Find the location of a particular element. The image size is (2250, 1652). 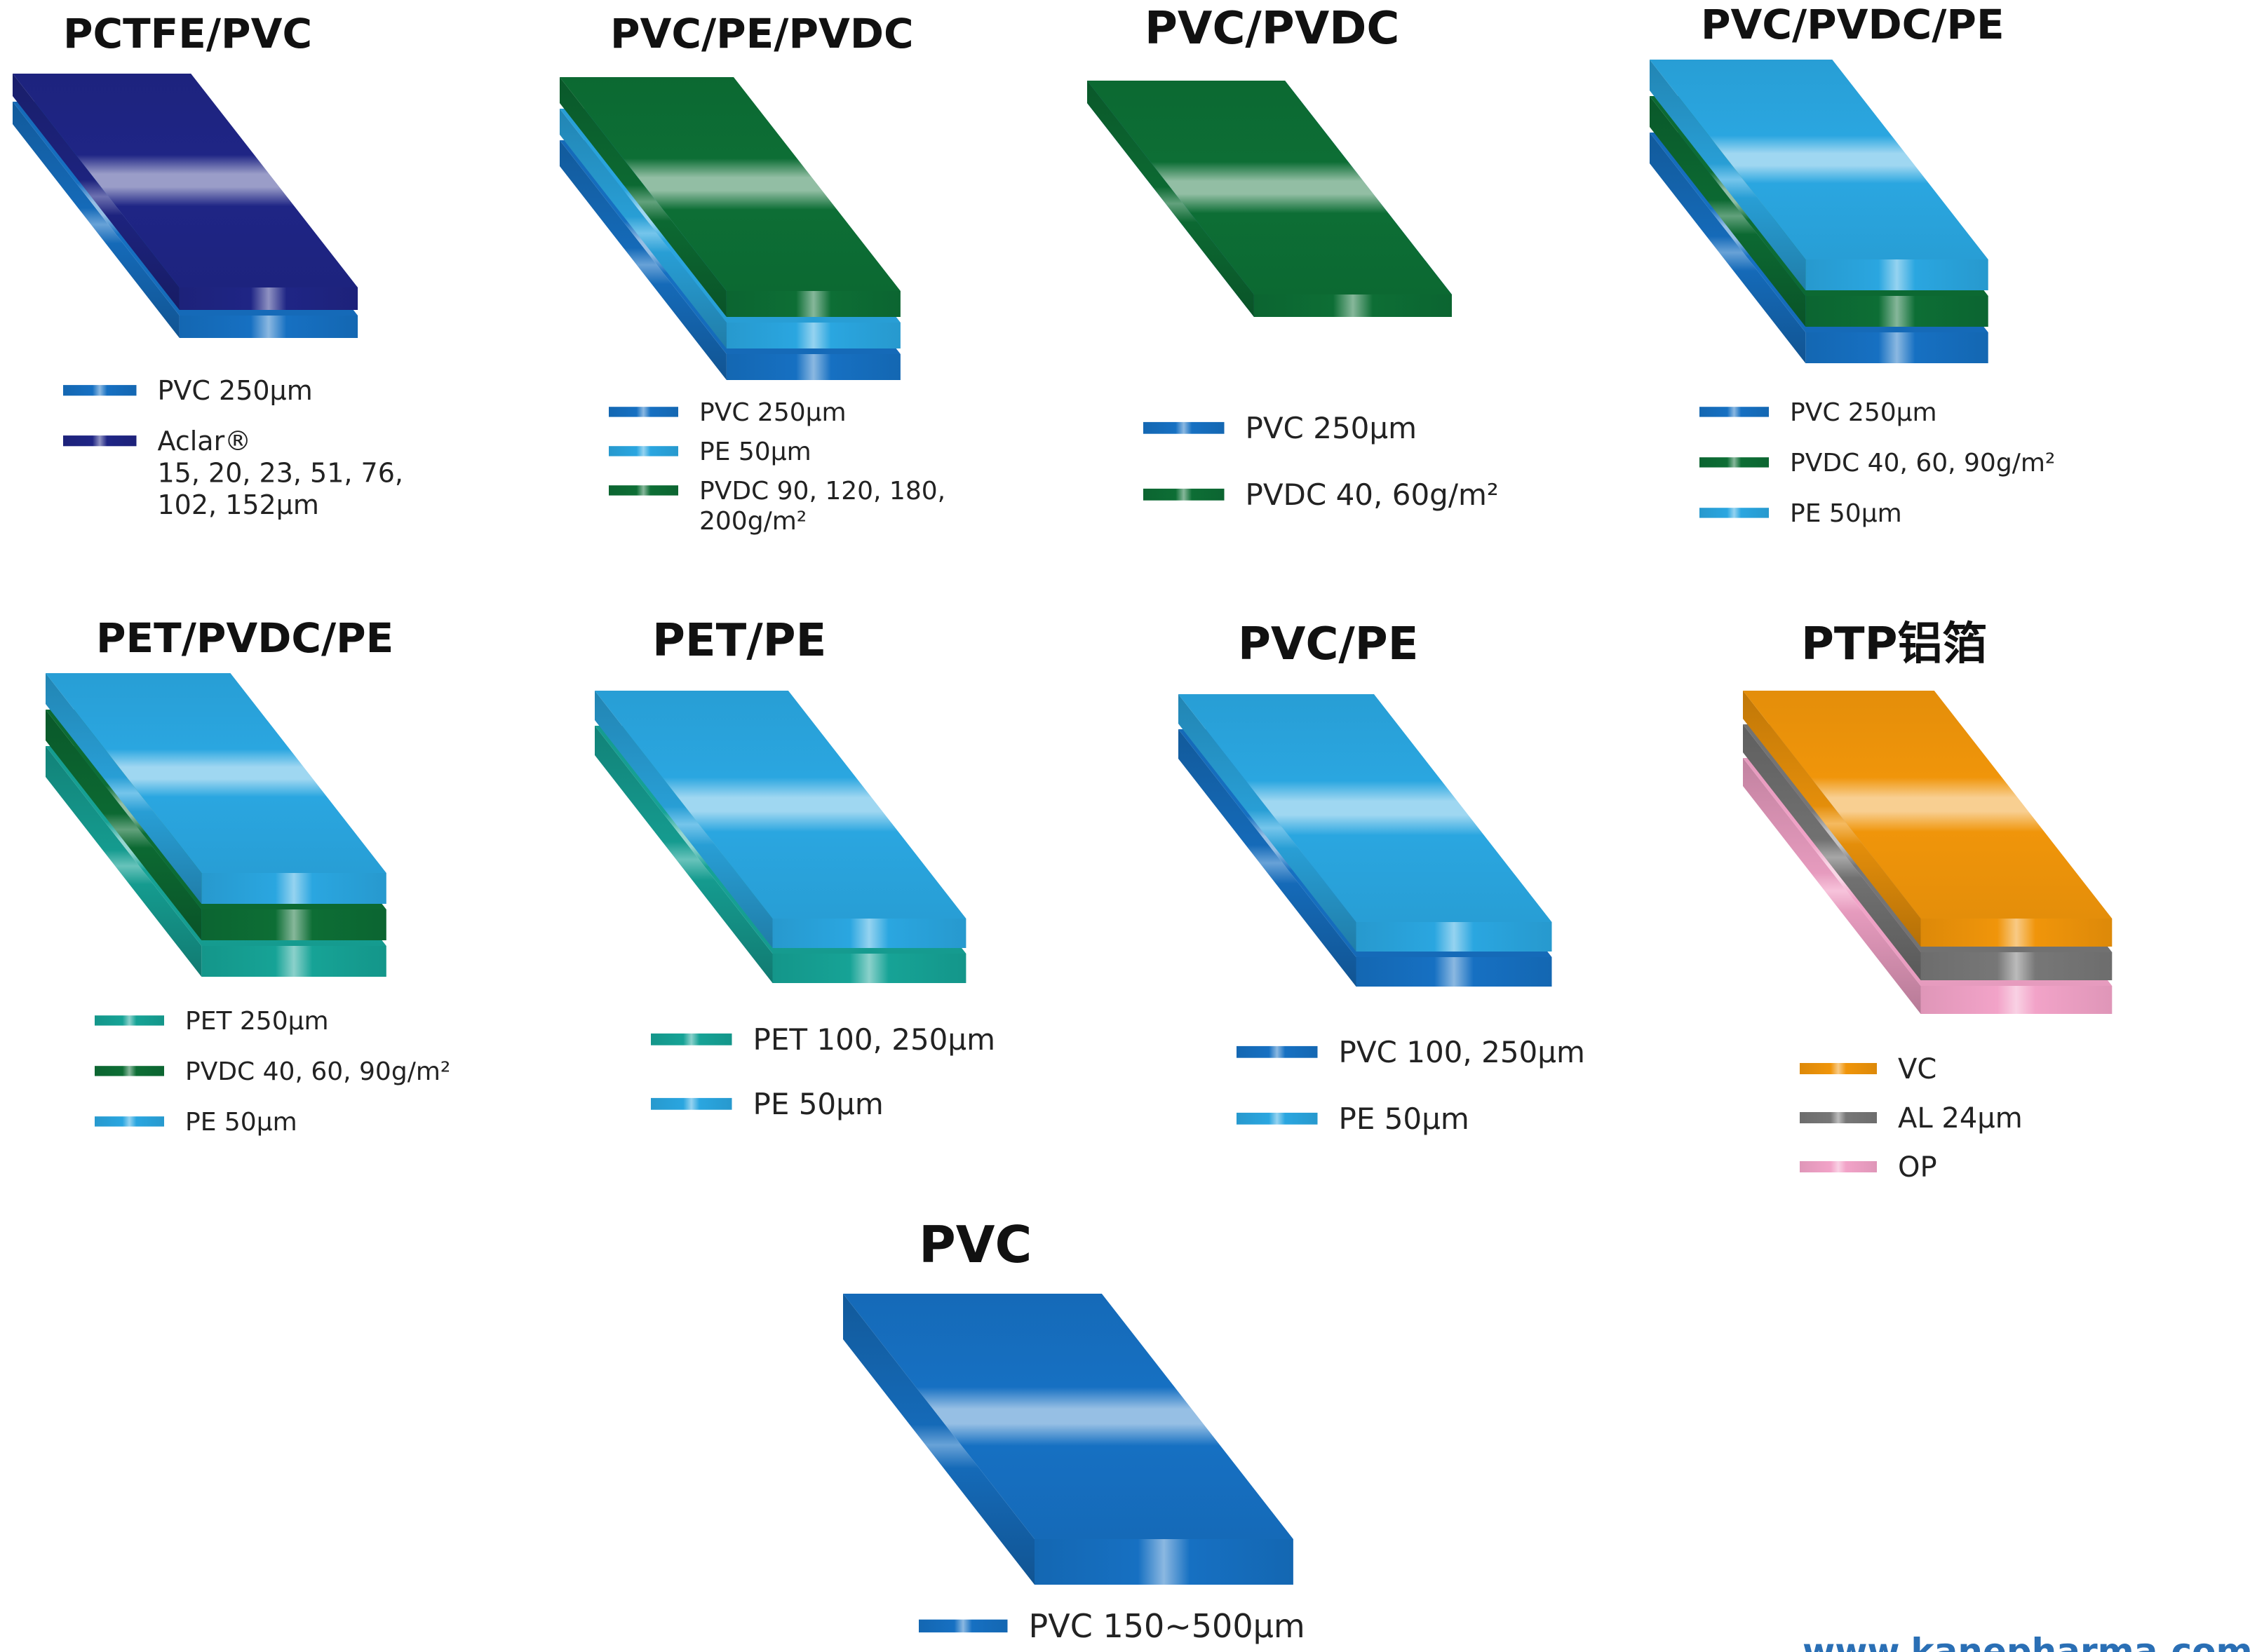

panel-title: PCTFE/PVC is located at coordinates (187, 33).